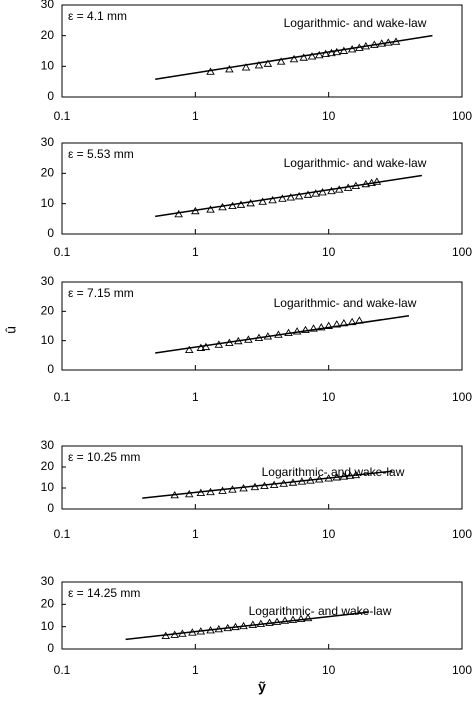 Image resolution: width=474 pixels, height=703 pixels. I want to click on panel-label: ε = 4.1 mm, so click(97, 16).